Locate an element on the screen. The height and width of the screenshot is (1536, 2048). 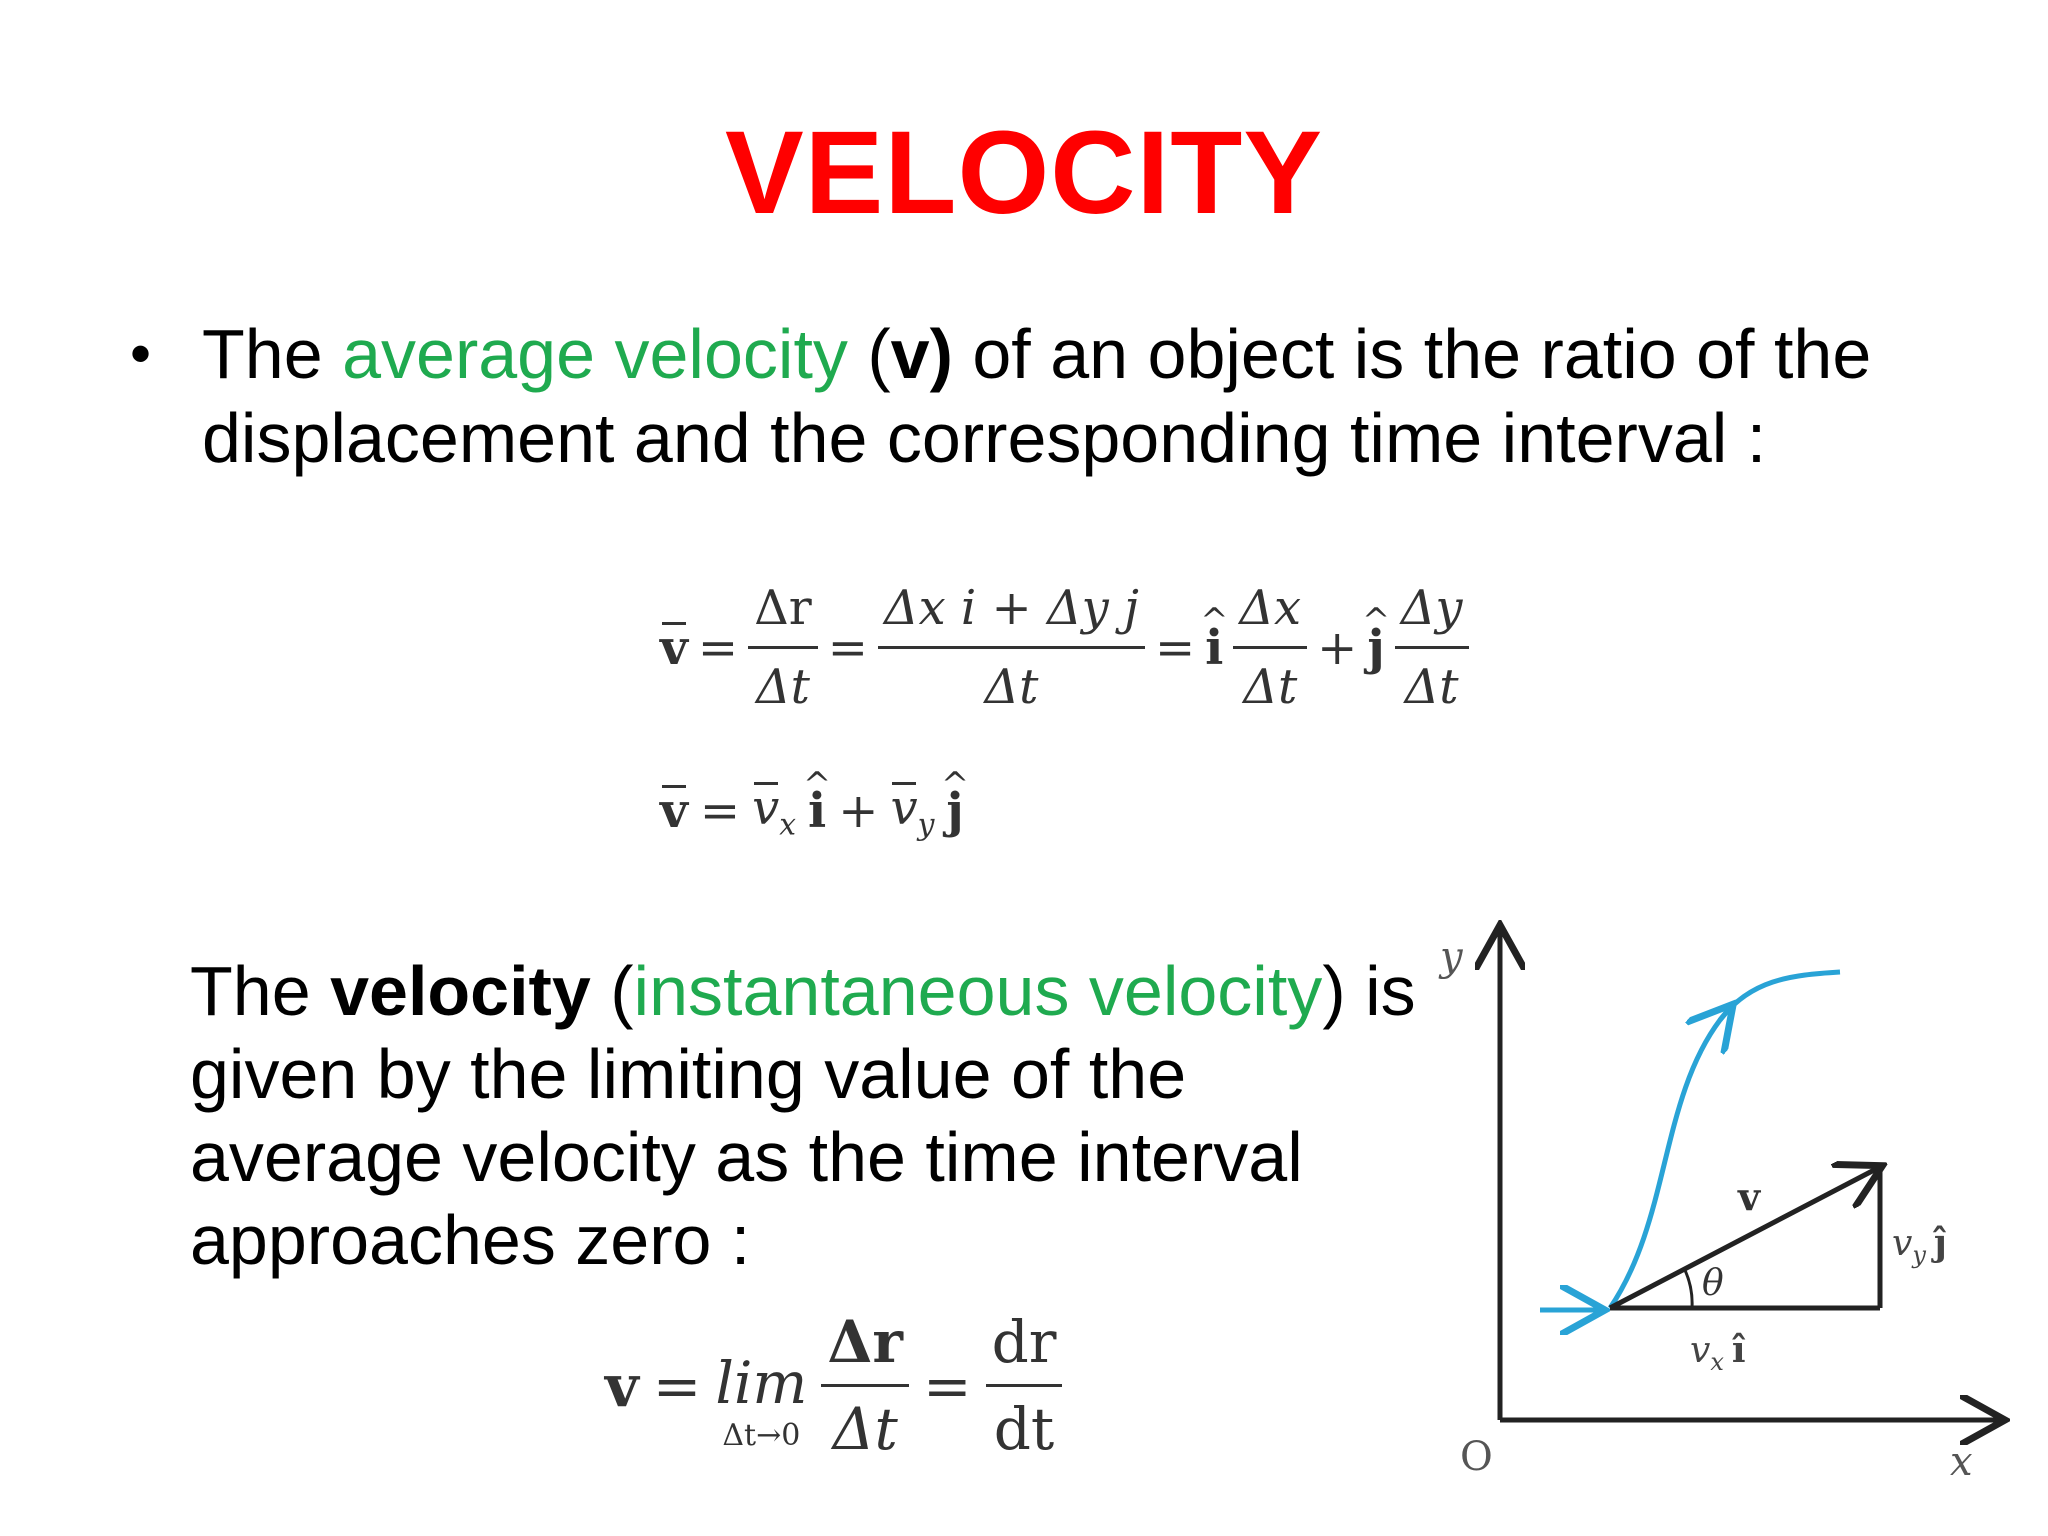
vx-label: vx î is located at coordinates (1718, 1352).